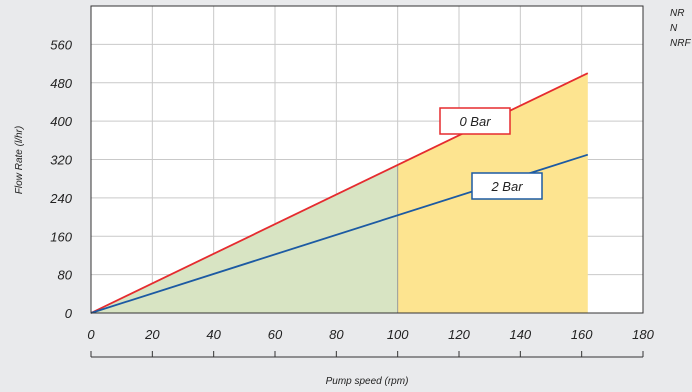 This screenshot has height=392, width=692. What do you see at coordinates (152, 334) in the screenshot?
I see `x-tick-label: 20` at bounding box center [152, 334].